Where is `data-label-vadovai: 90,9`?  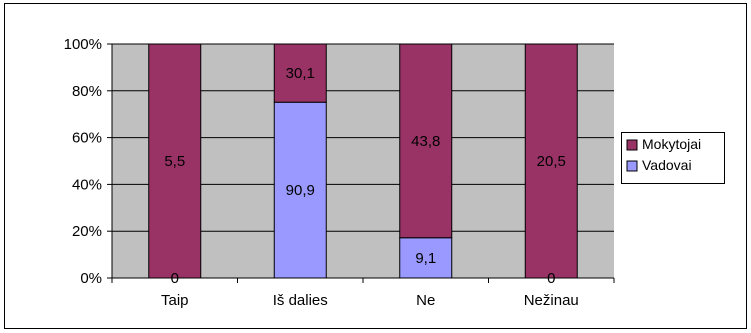 data-label-vadovai: 90,9 is located at coordinates (300, 190).